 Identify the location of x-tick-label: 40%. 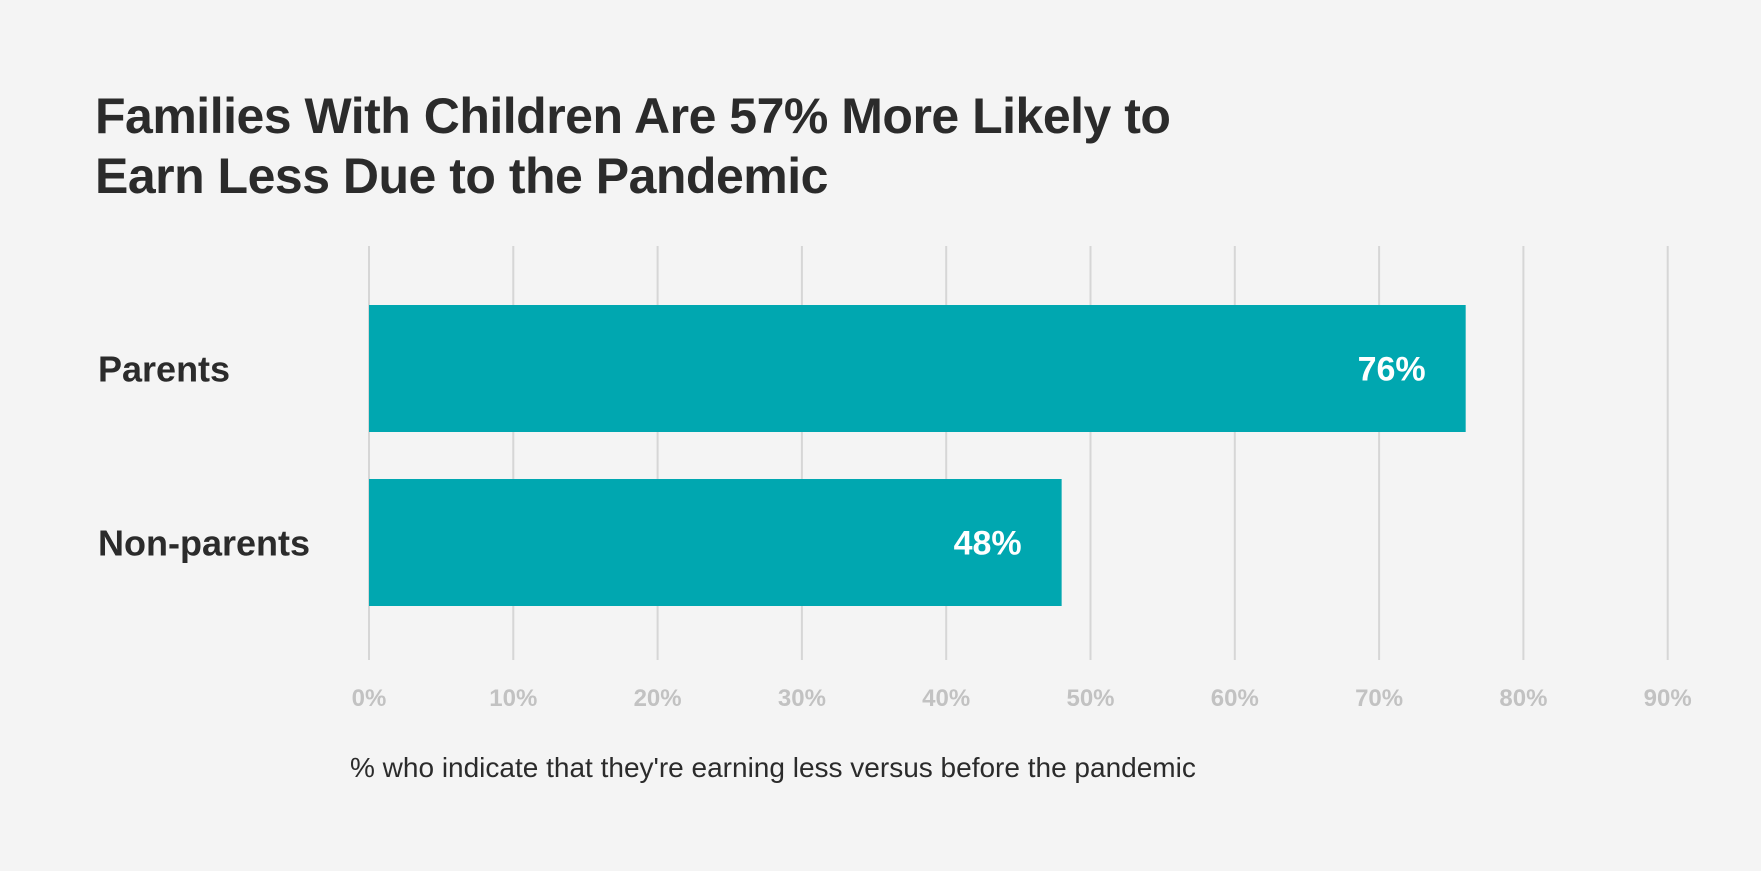
(946, 698).